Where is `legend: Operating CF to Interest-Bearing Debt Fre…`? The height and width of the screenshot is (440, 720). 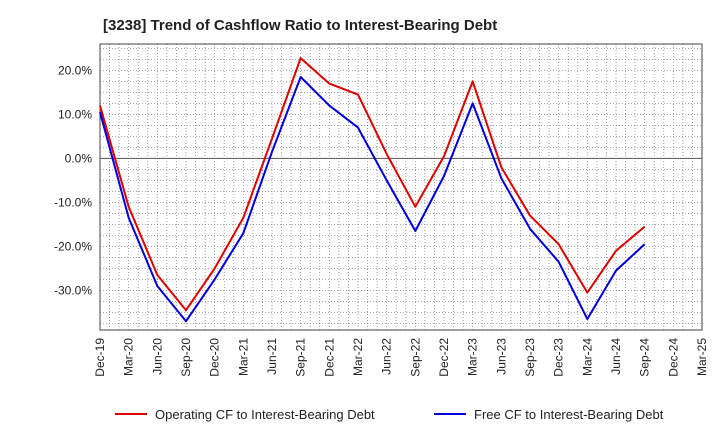
legend: Operating CF to Interest-Bearing Debt Fre… is located at coordinates (389, 414).